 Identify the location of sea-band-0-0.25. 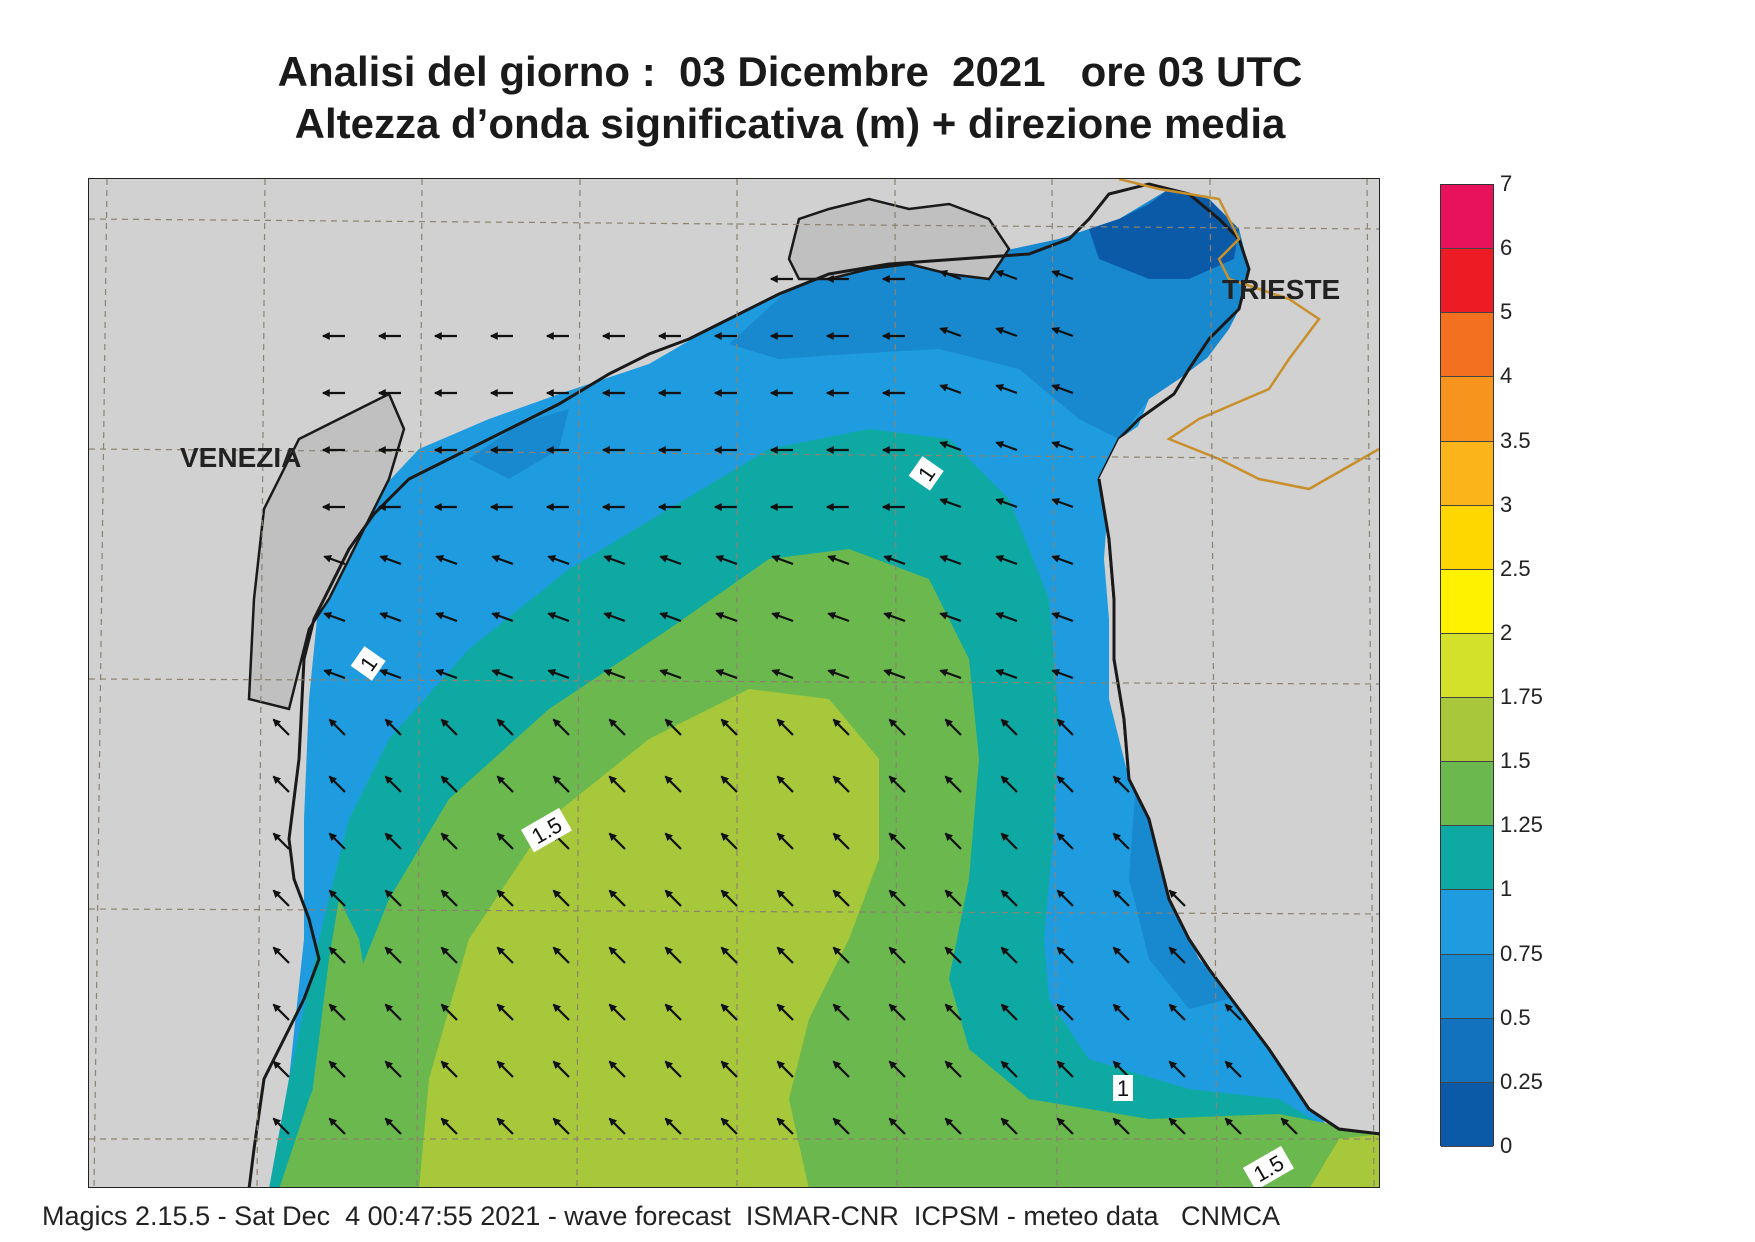
(1164, 234).